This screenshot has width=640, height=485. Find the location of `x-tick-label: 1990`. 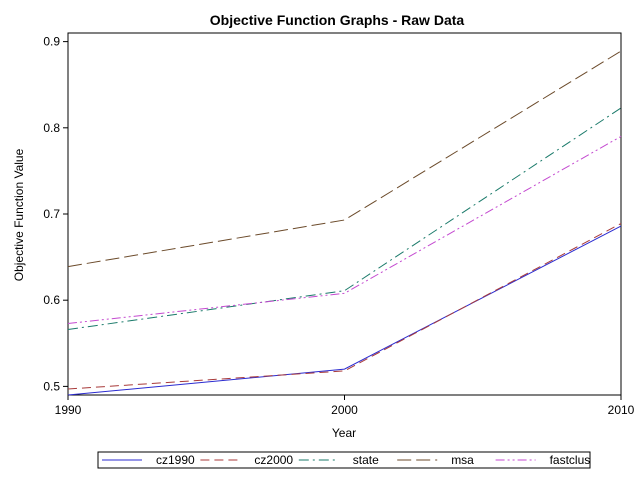

x-tick-label: 1990 is located at coordinates (68, 410).